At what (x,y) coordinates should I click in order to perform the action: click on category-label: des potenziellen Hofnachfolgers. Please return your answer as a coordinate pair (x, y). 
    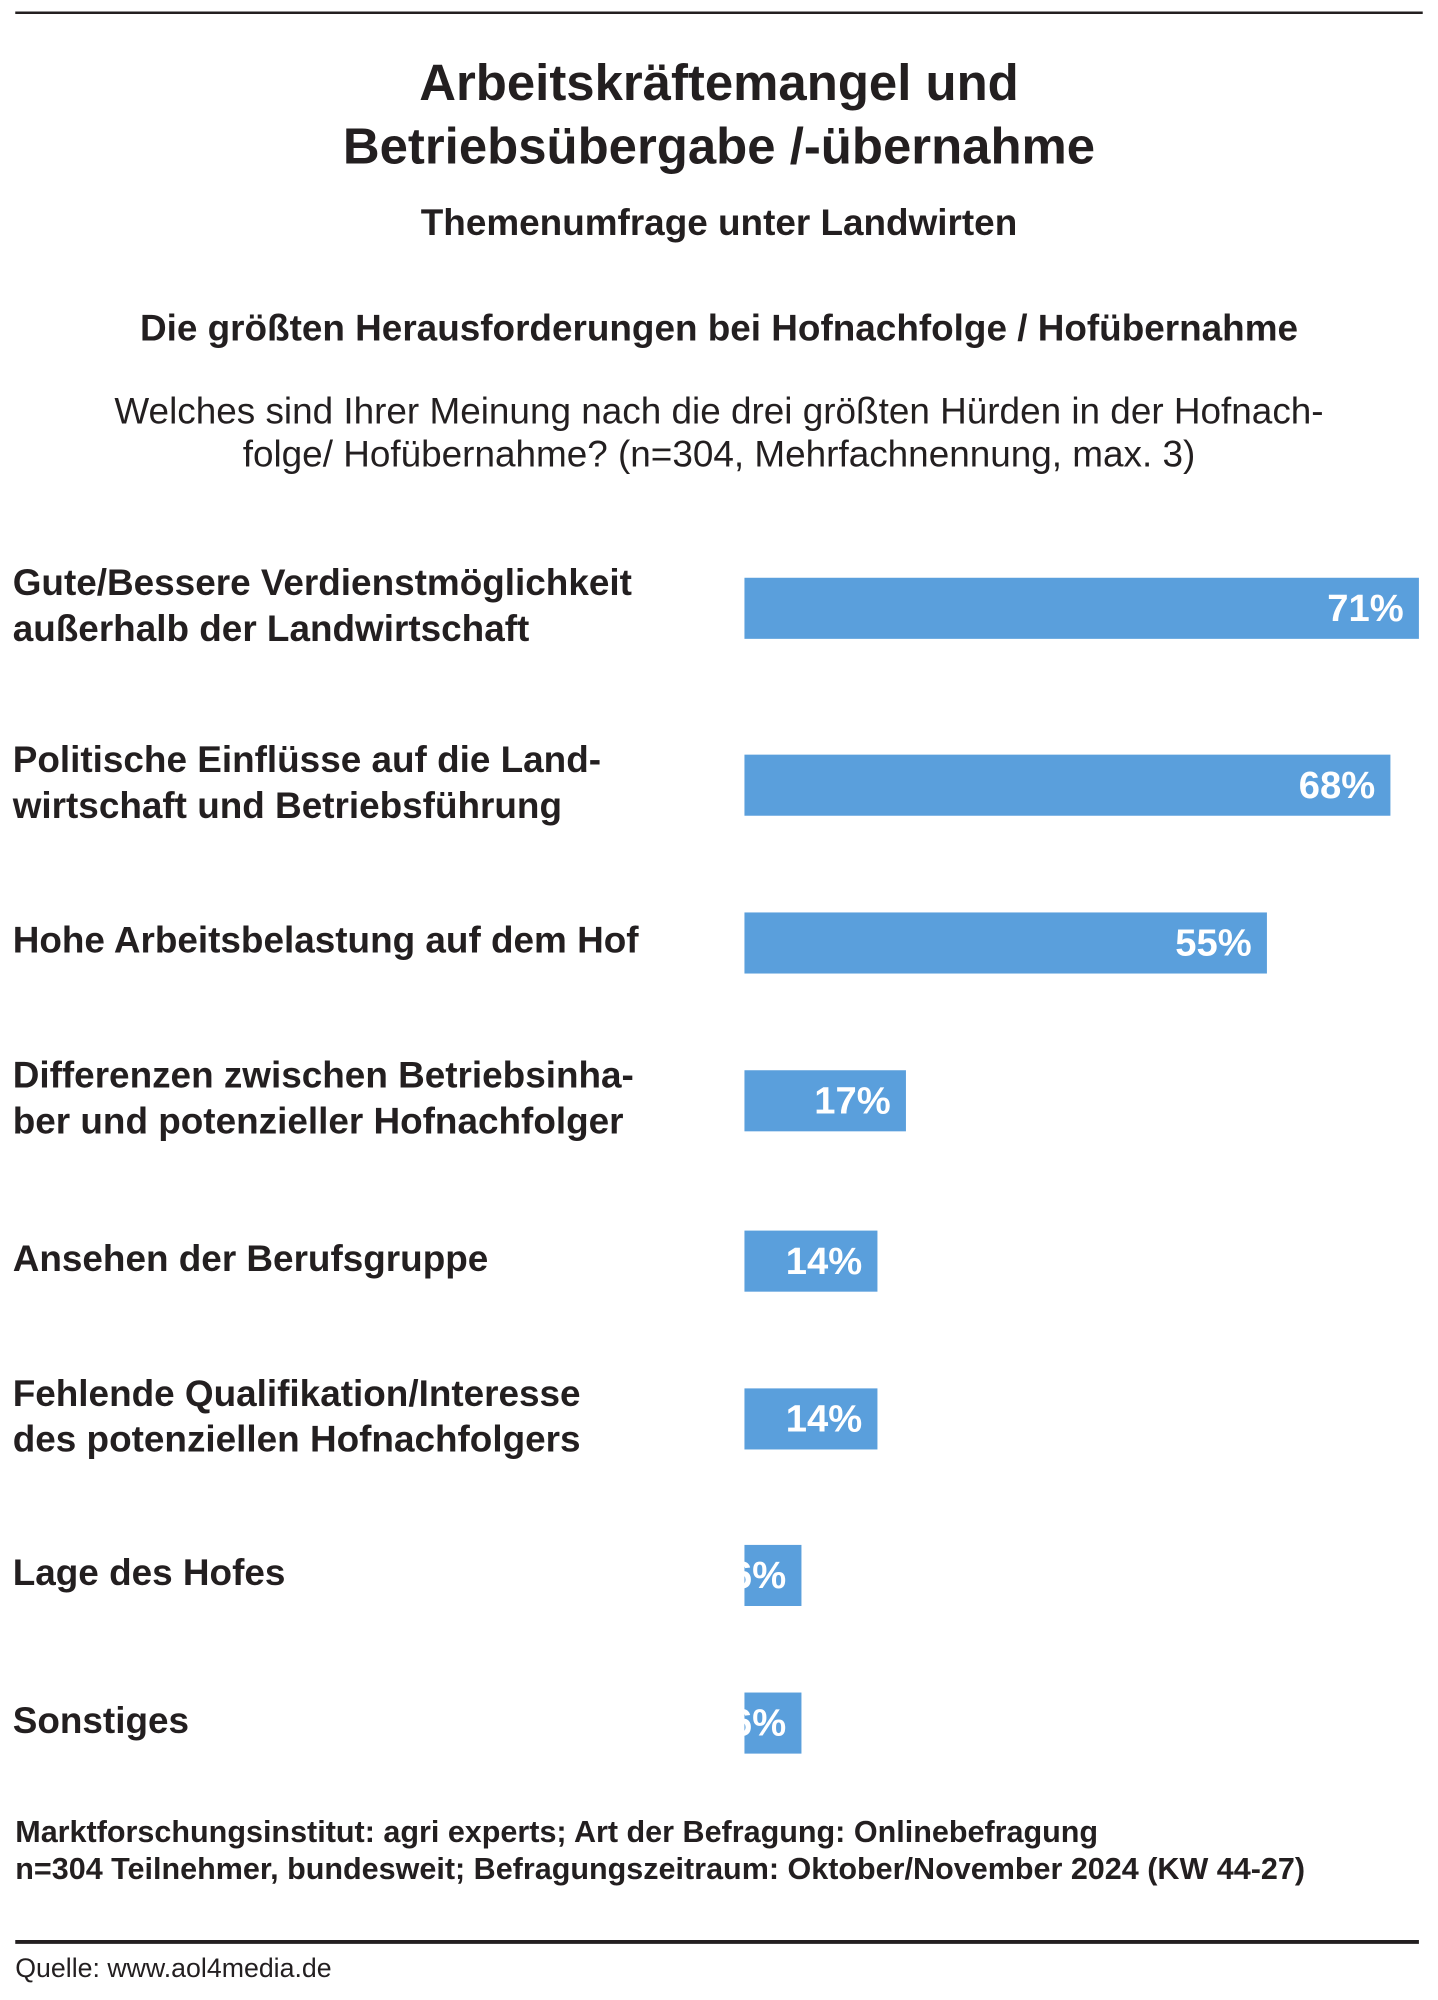
    Looking at the image, I should click on (297, 1439).